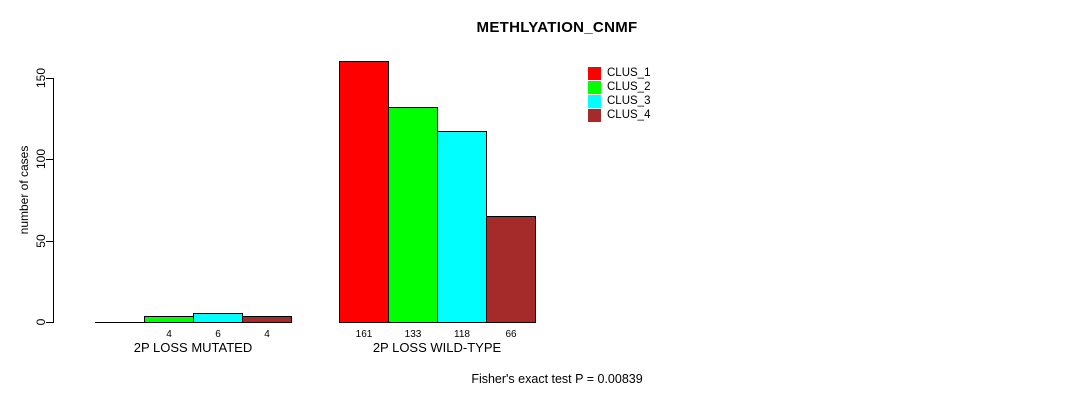 The image size is (1090, 400). I want to click on legend: CLUS_1 CLUS_2 CLUS_3 CLUS_4, so click(619, 94).